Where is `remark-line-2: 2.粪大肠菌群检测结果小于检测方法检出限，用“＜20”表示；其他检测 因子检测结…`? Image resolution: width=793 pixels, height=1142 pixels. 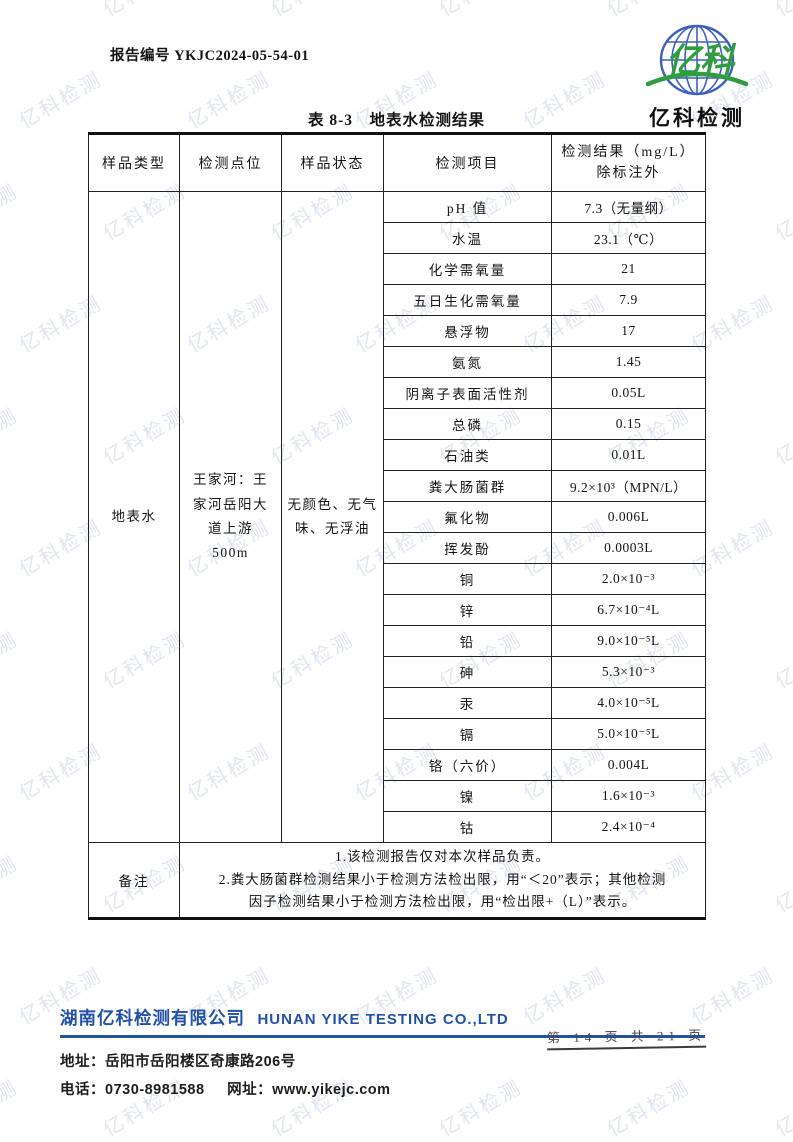
remark-line-2: 2.粪大肠菌群检测结果小于检测方法检出限，用“＜20”表示；其他检测 因子检测结… is located at coordinates (442, 890).